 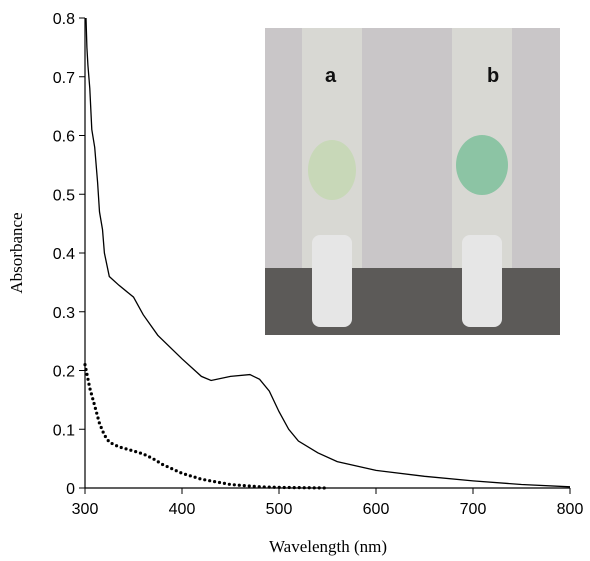 What do you see at coordinates (64, 254) in the screenshot?
I see `y-tick-label: 0.4` at bounding box center [64, 254].